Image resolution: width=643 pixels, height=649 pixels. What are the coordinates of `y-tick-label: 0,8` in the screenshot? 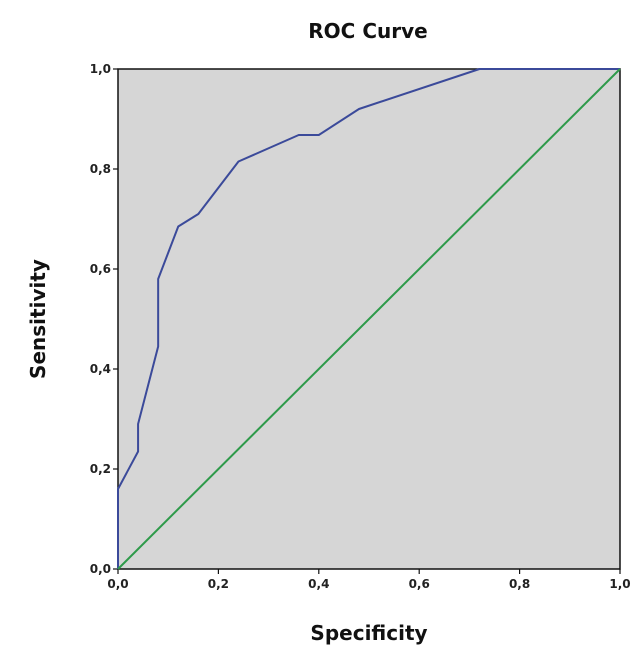 It's located at (100, 169).